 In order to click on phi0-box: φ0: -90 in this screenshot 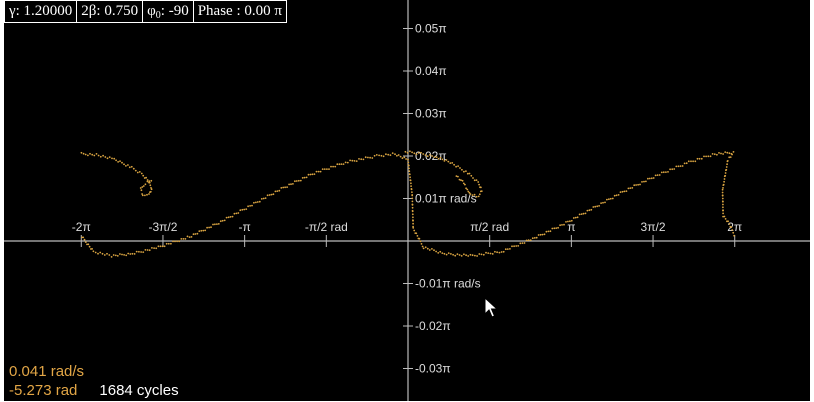, I will do `click(168, 11)`.